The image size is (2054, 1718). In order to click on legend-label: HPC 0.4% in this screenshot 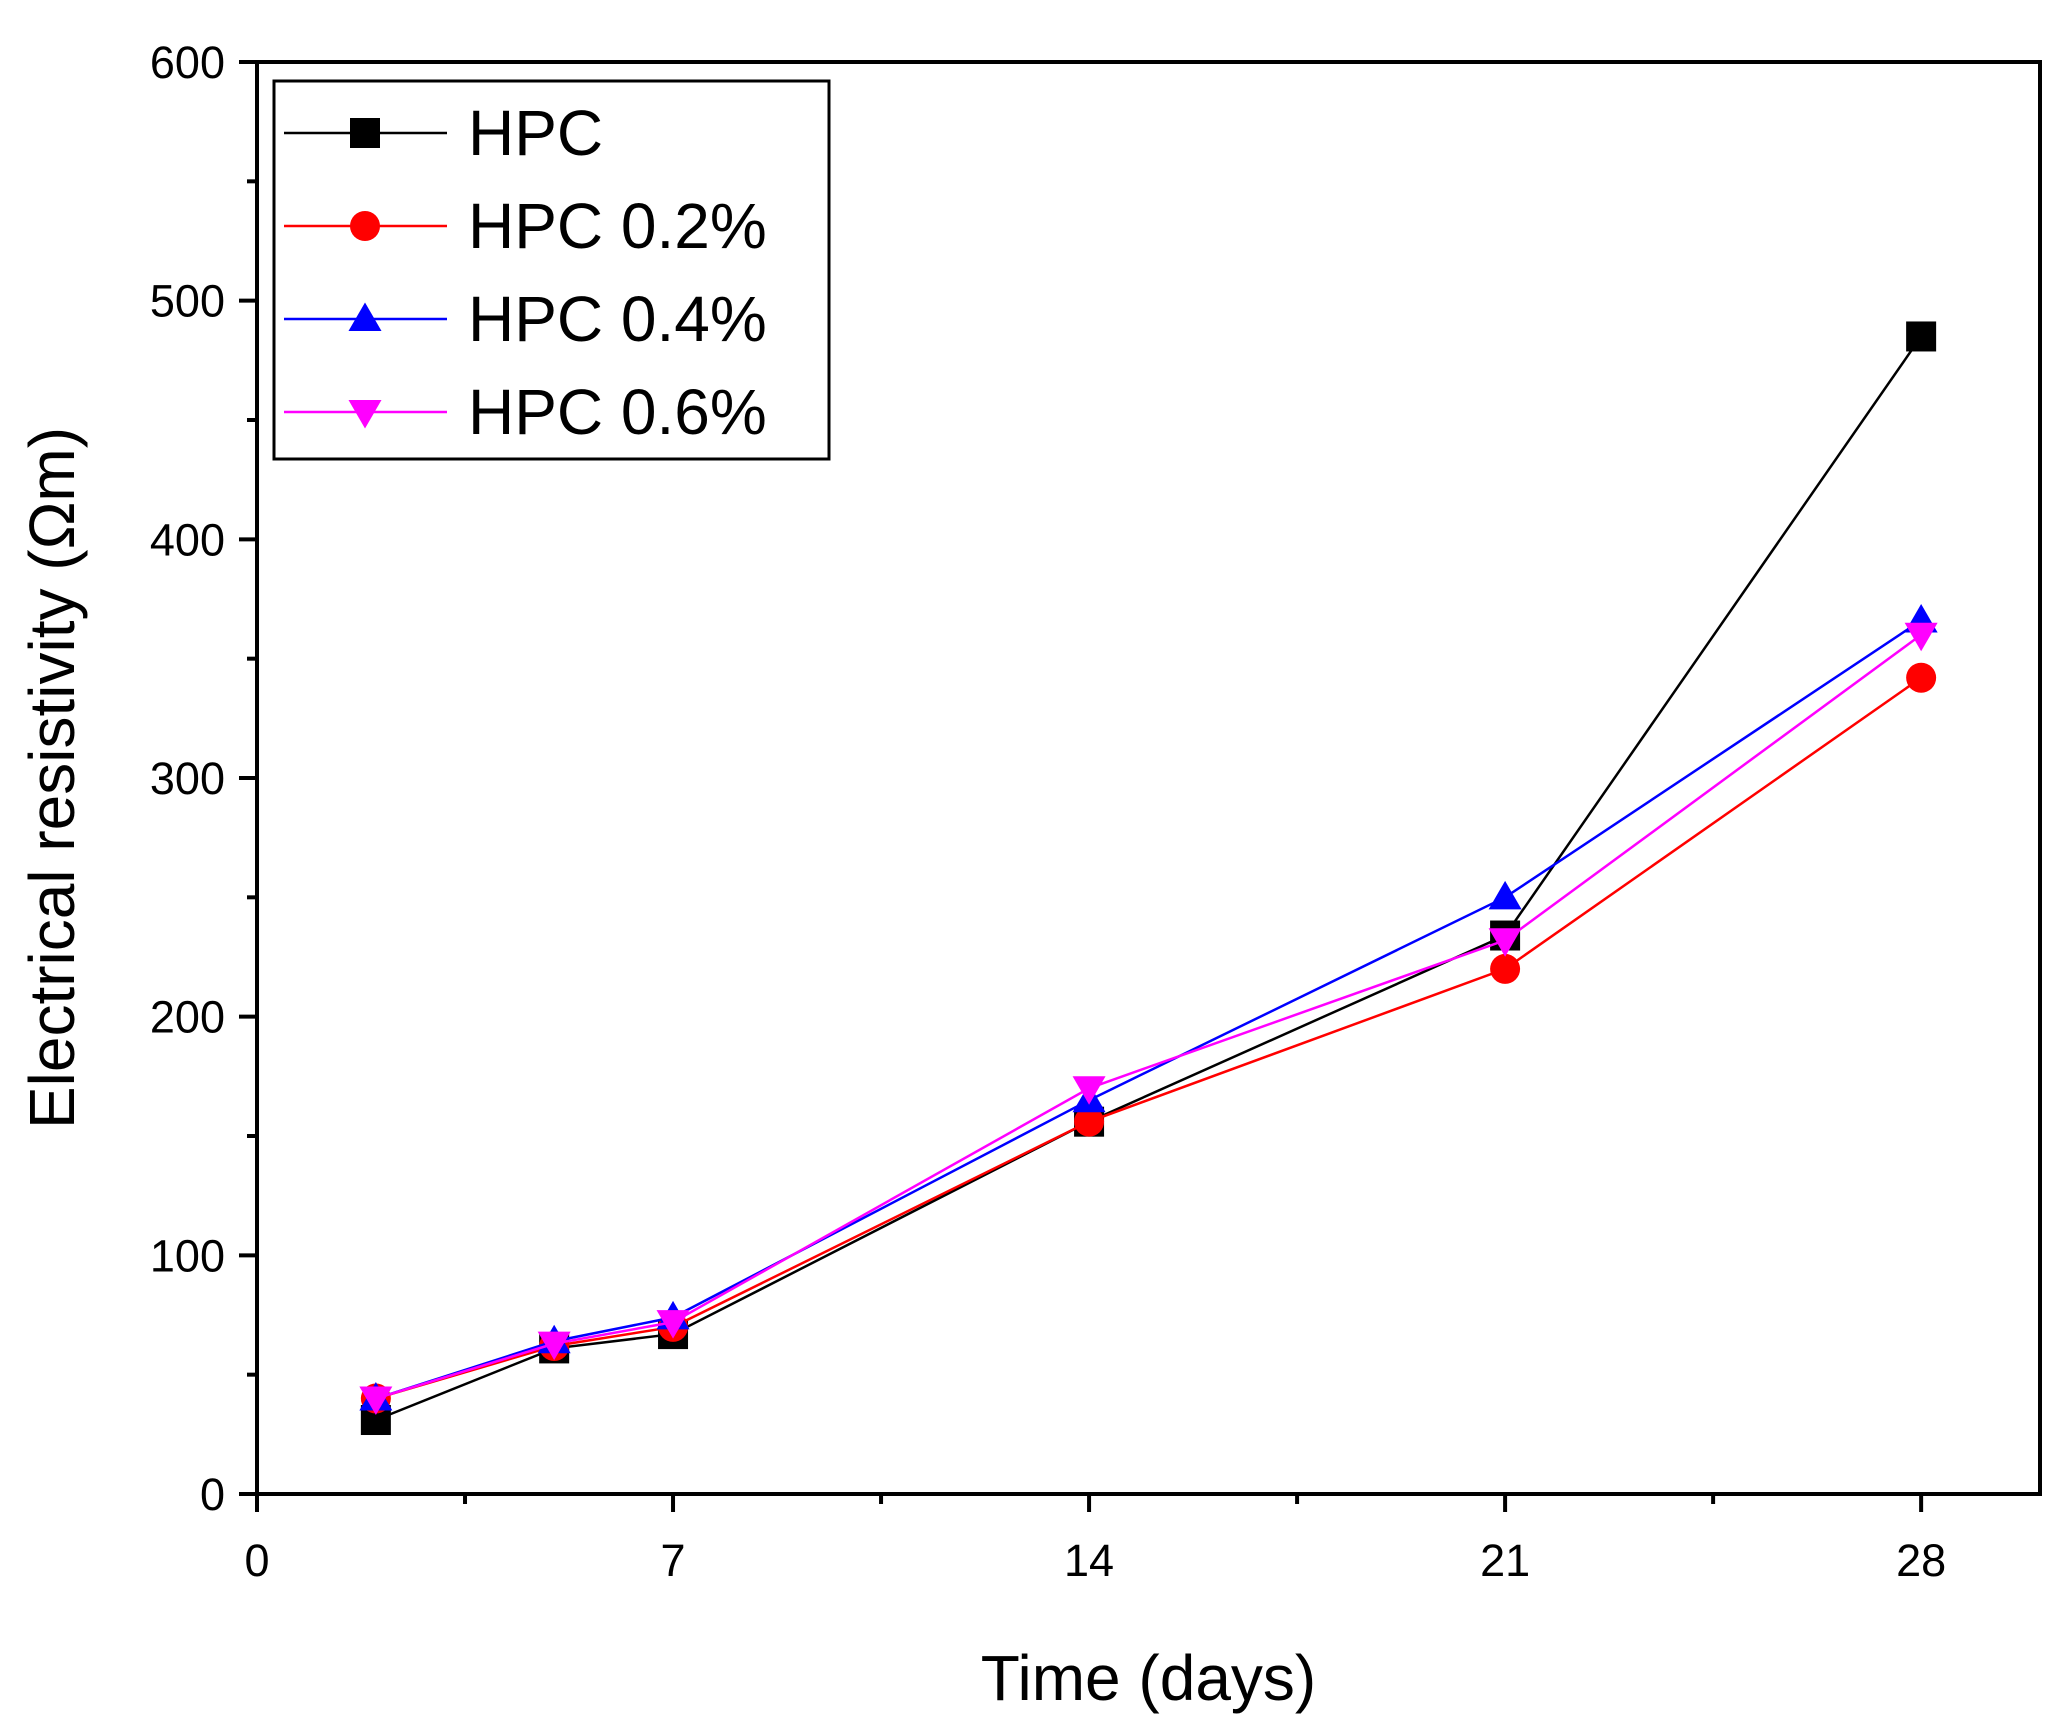, I will do `click(617, 319)`.